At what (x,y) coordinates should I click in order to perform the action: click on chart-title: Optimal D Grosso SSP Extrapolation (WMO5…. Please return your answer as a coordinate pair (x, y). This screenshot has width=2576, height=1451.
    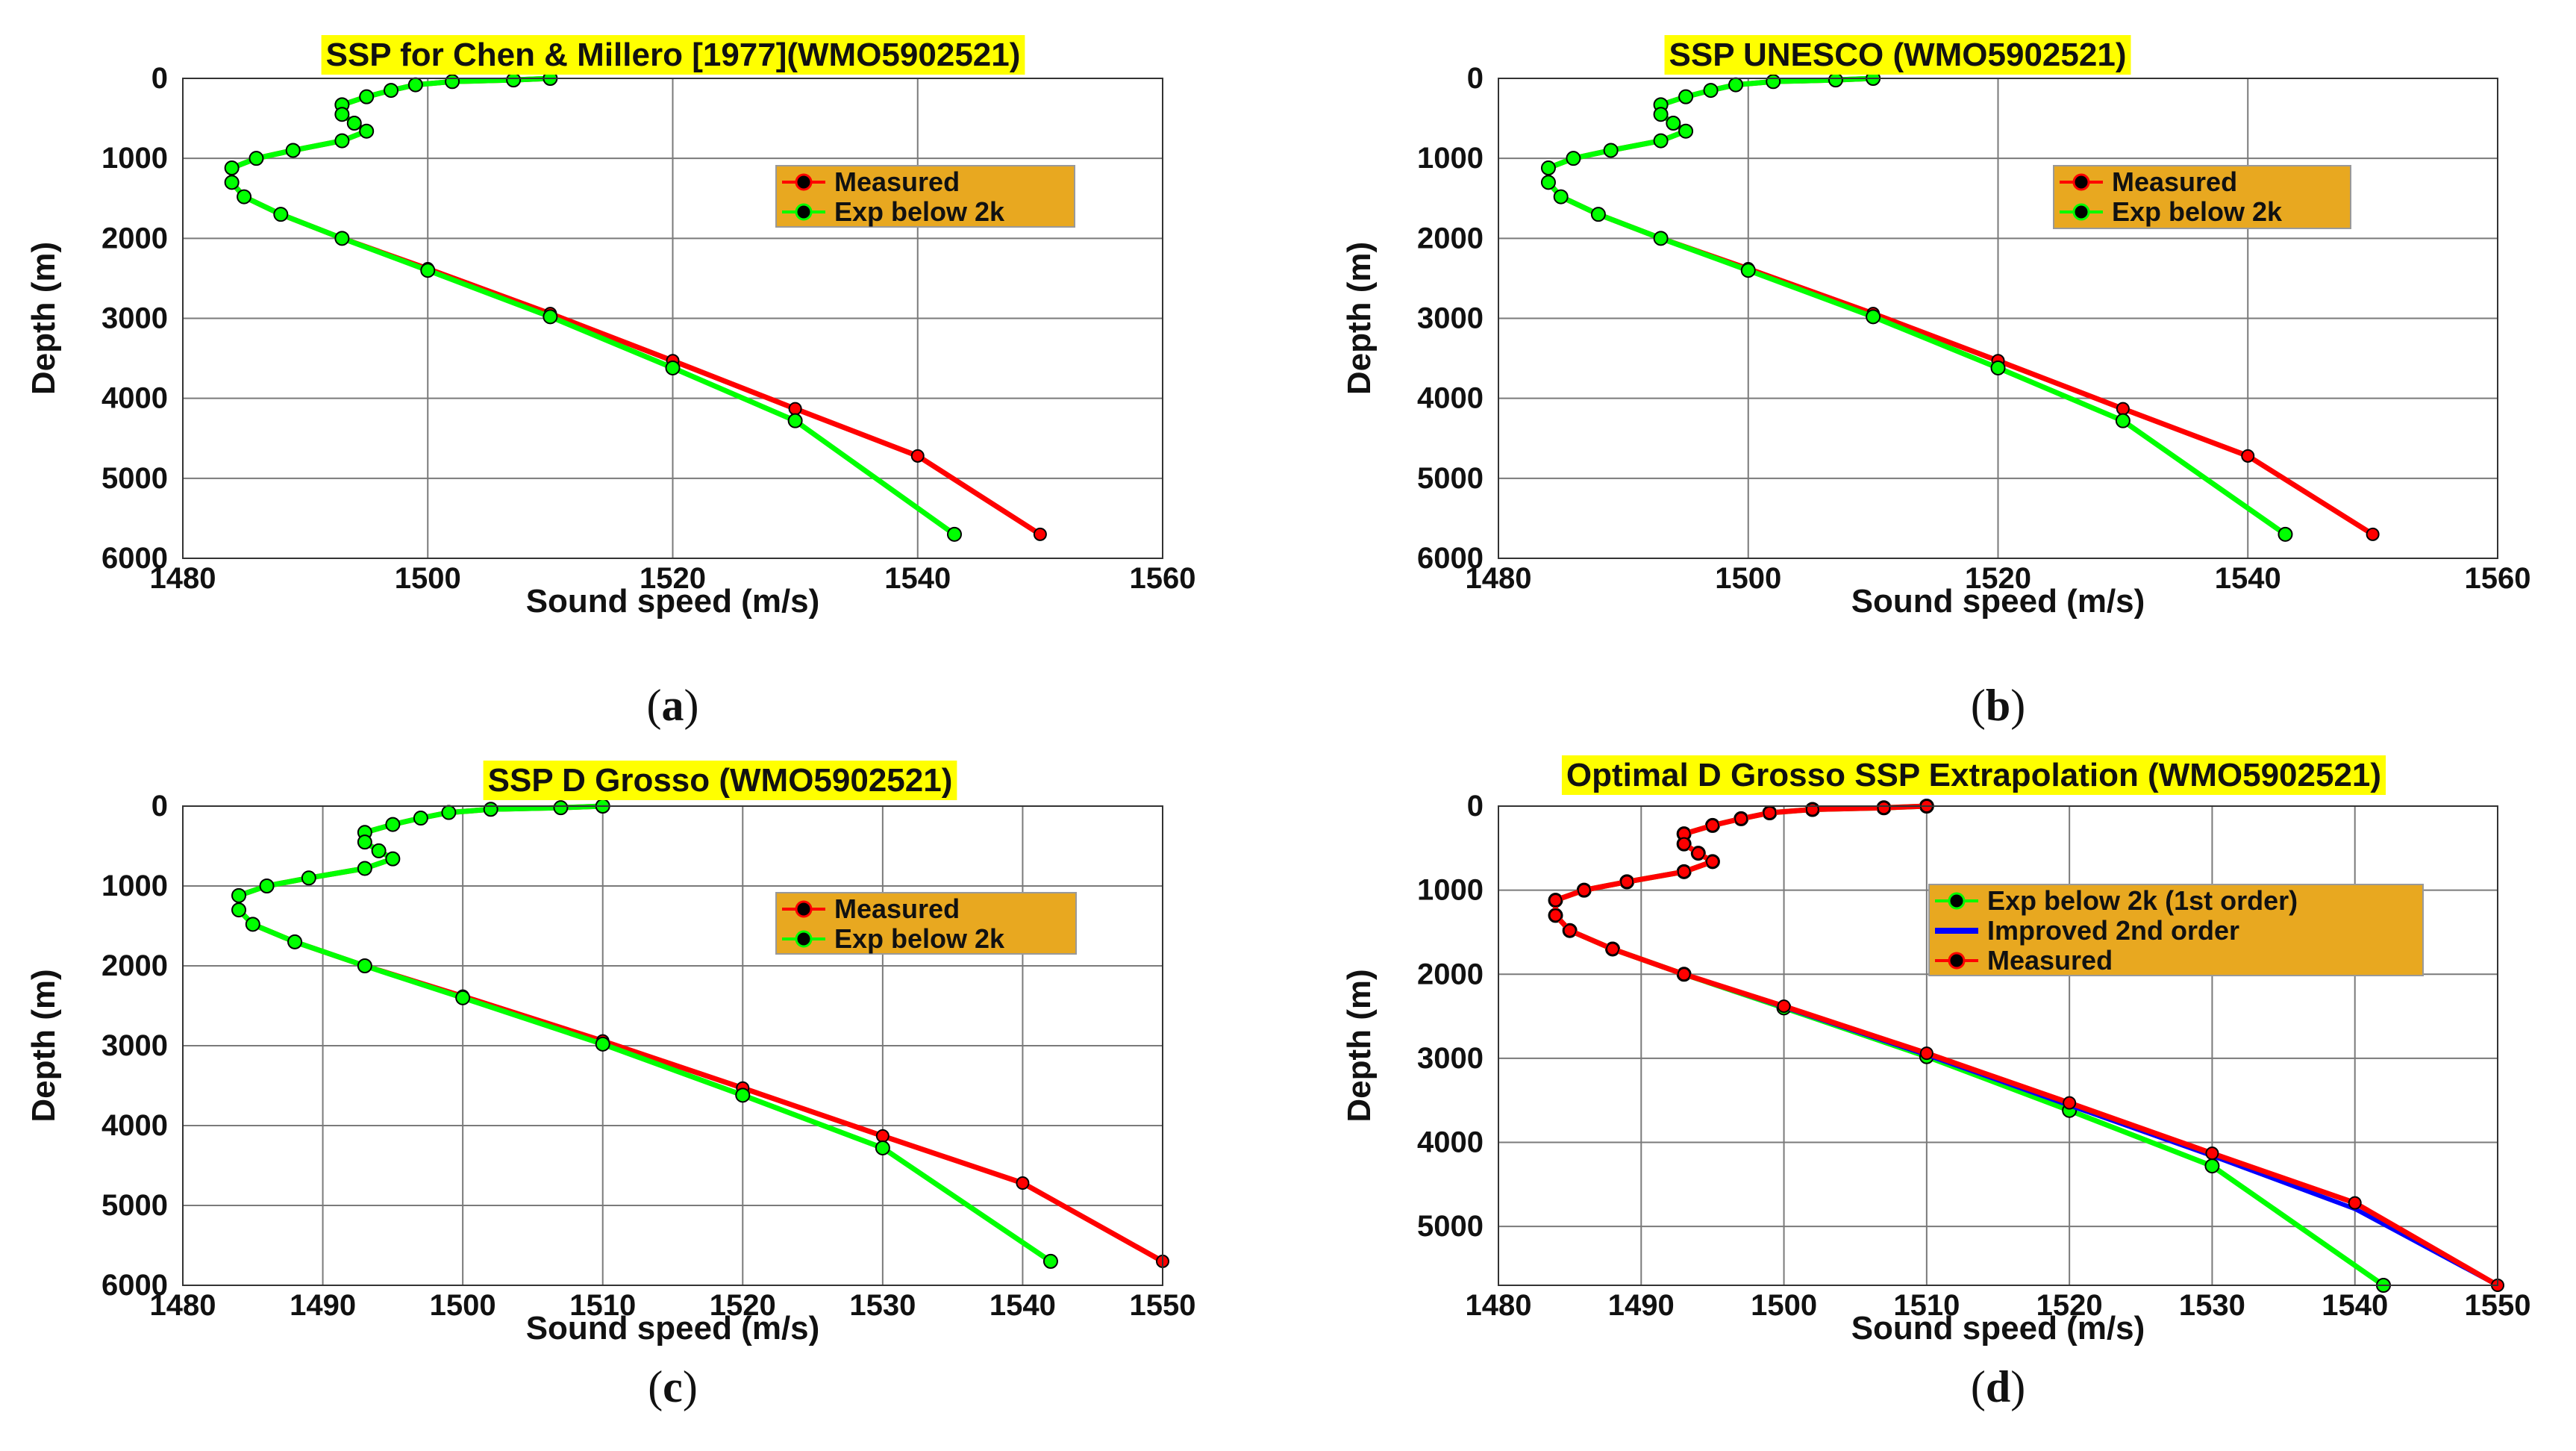
    Looking at the image, I should click on (1973, 775).